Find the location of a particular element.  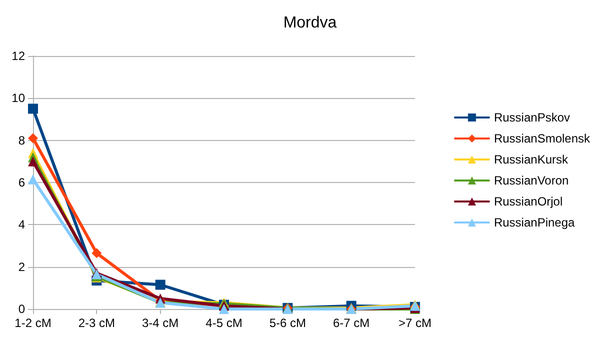

y-tick-label: 12 is located at coordinates (19, 56).